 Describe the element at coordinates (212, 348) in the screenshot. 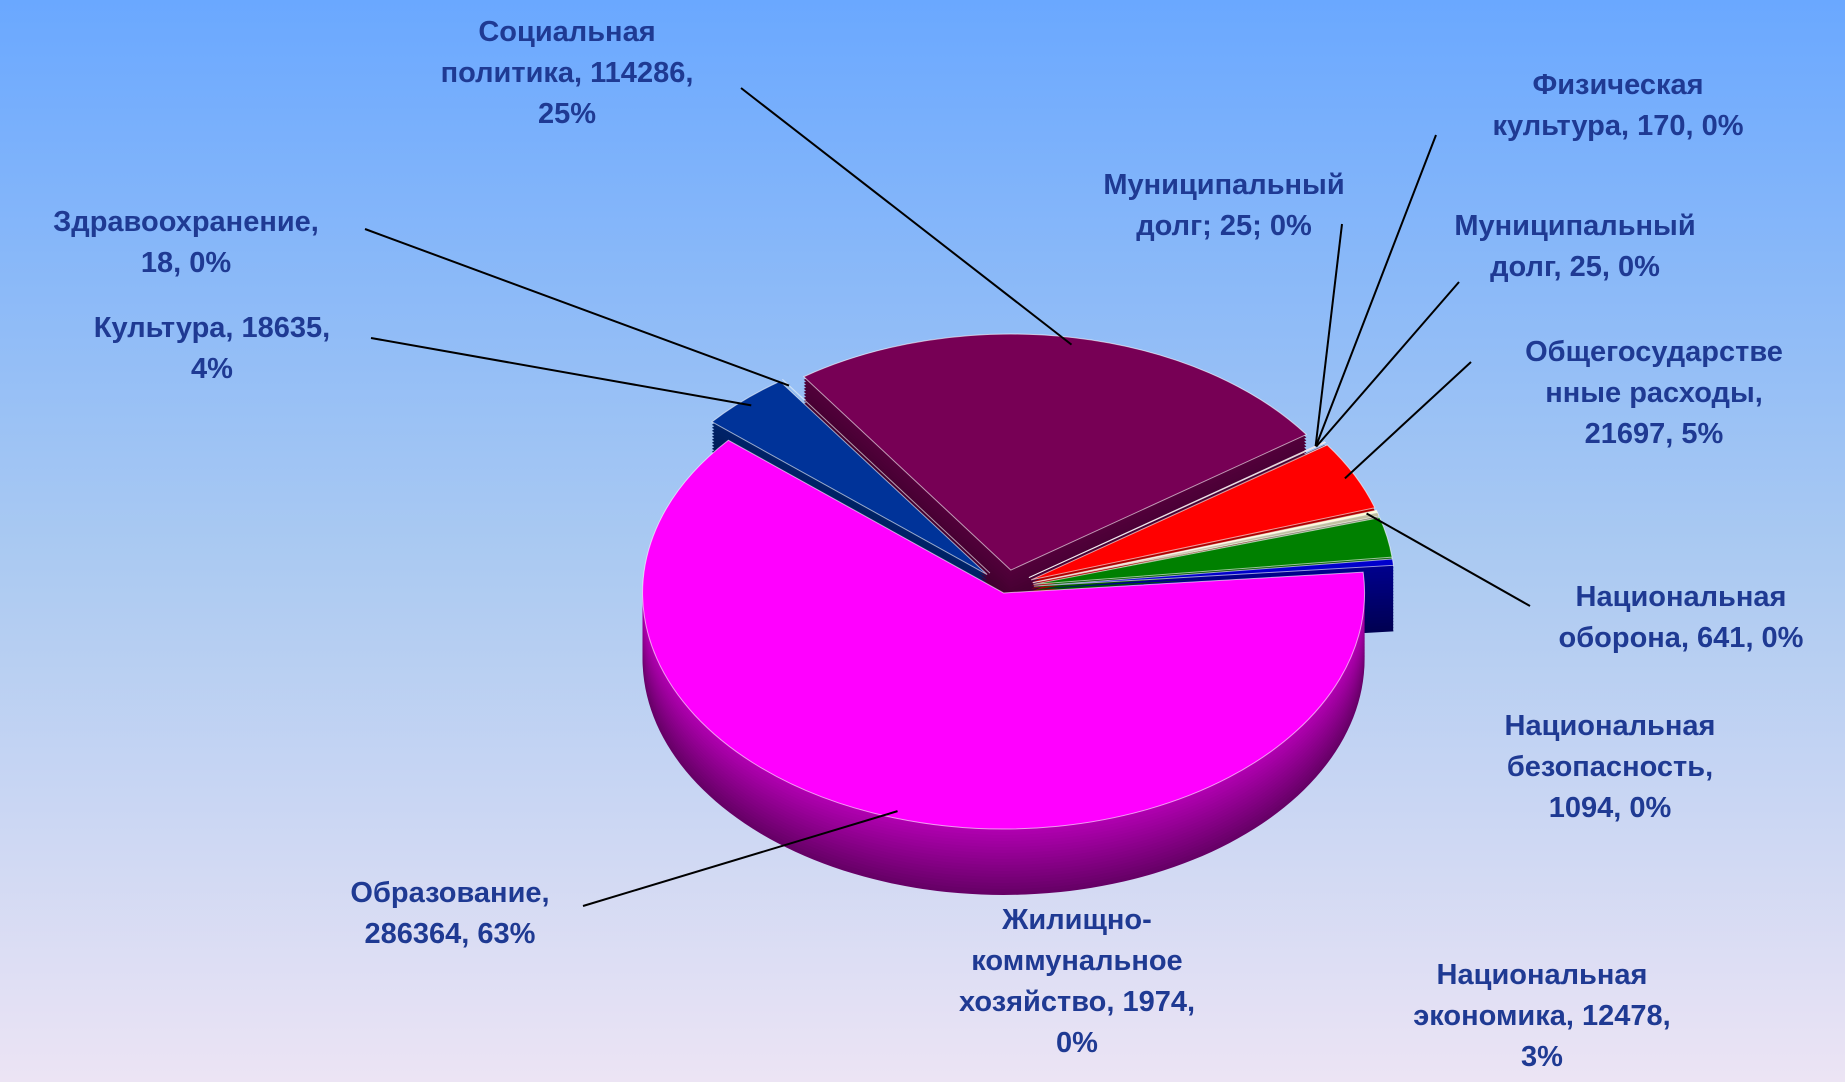

I see `data-label: Культура, 18635, 4%` at that location.